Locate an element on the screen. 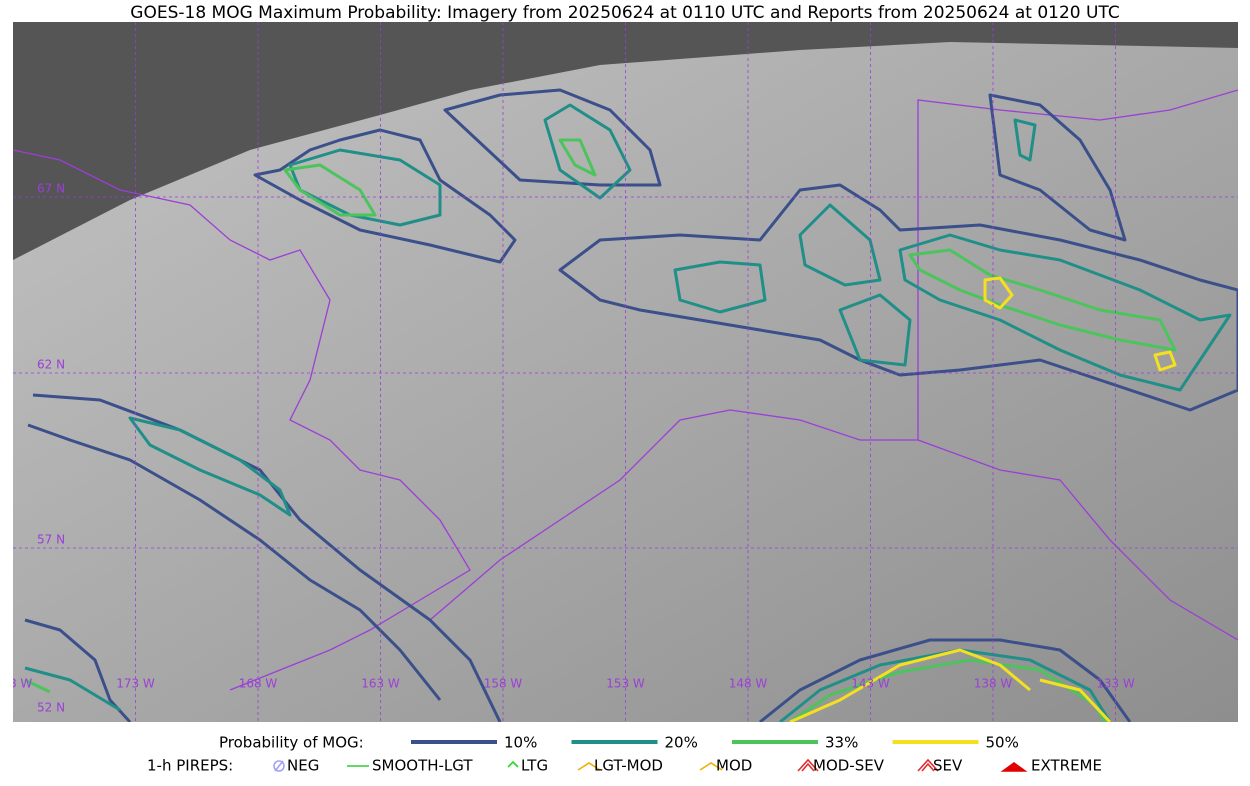 The width and height of the screenshot is (1250, 786). legend-item: SMOOTH-LGT is located at coordinates (422, 766).